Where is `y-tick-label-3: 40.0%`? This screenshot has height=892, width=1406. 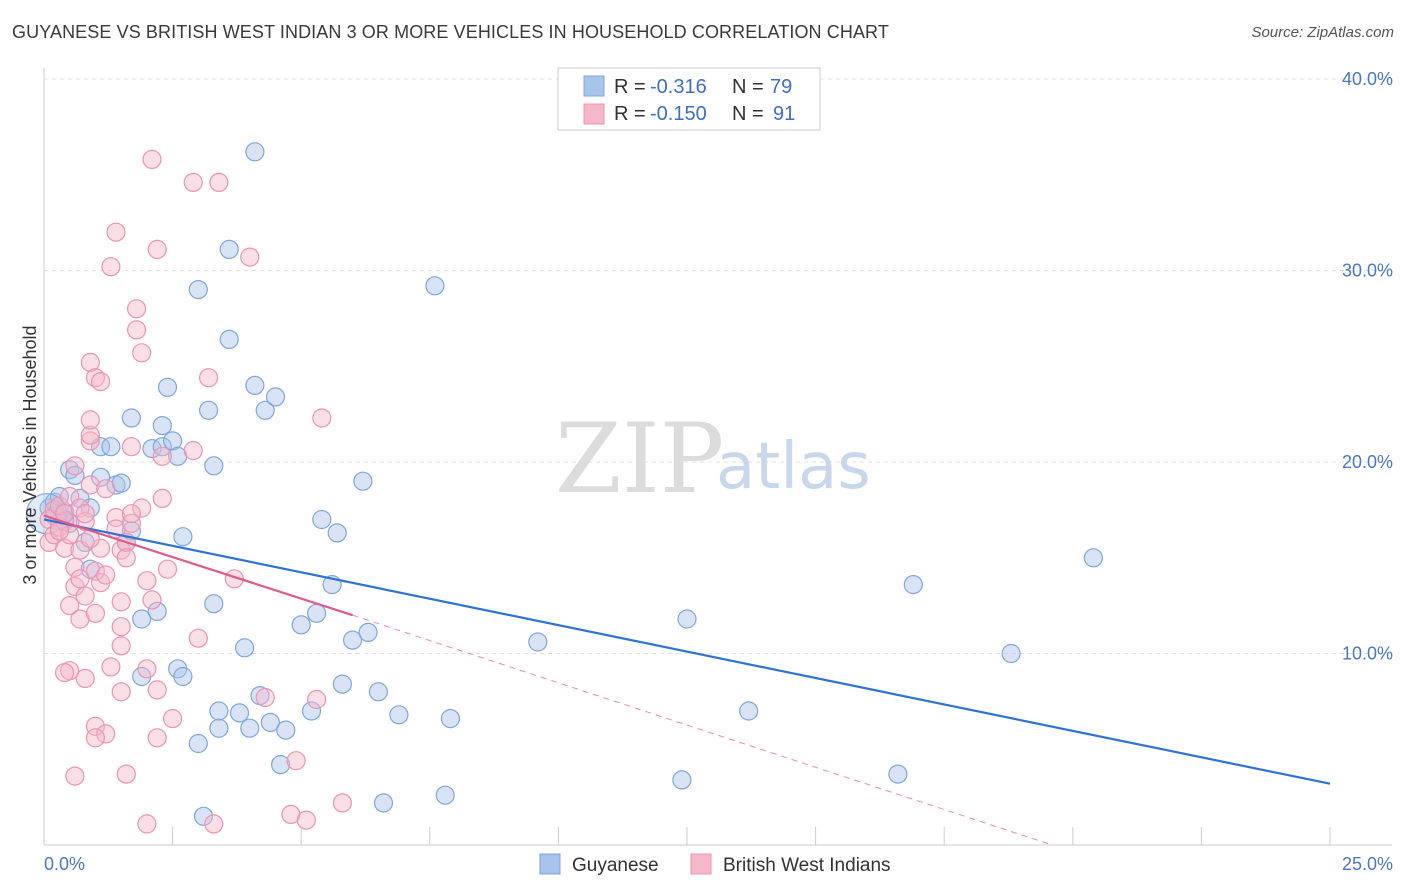 y-tick-label-3: 40.0% is located at coordinates (1367, 79).